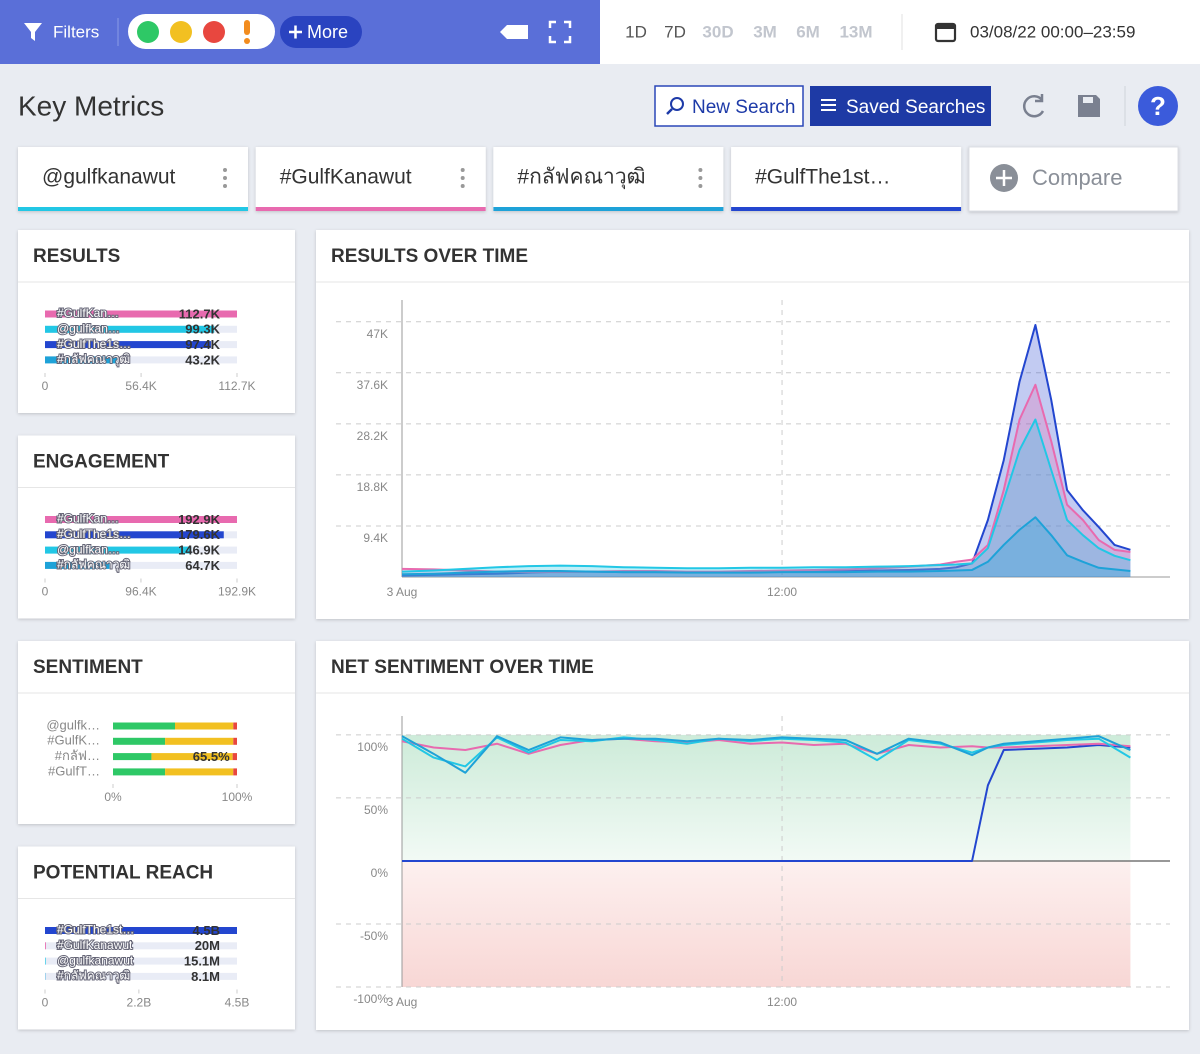 The width and height of the screenshot is (1200, 1054). What do you see at coordinates (199, 534) in the screenshot?
I see `bar-value-label: 179.6K` at bounding box center [199, 534].